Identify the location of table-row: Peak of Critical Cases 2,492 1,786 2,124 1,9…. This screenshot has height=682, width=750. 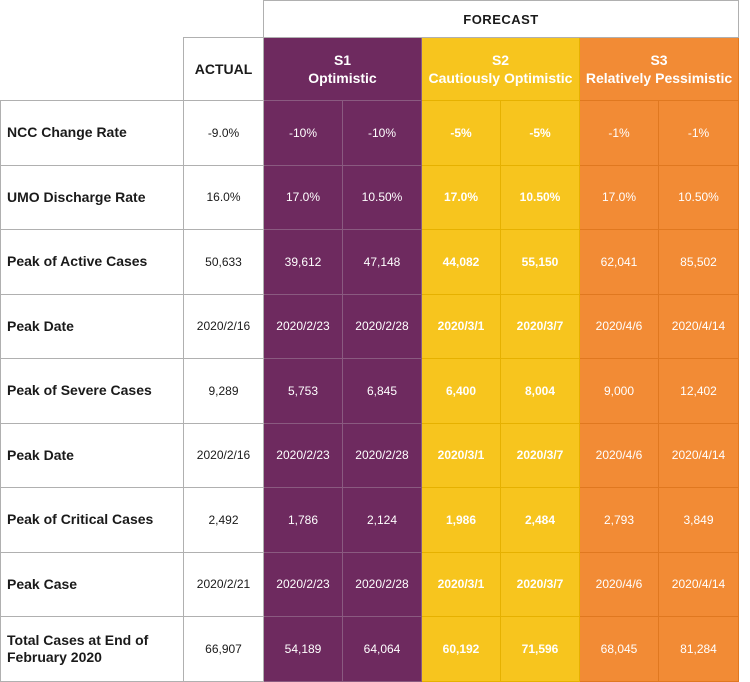
(369, 520).